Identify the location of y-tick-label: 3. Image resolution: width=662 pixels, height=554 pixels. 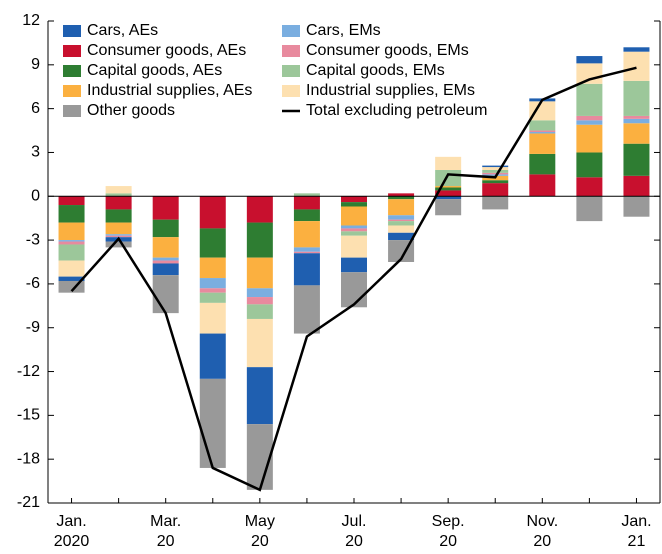
(35, 152).